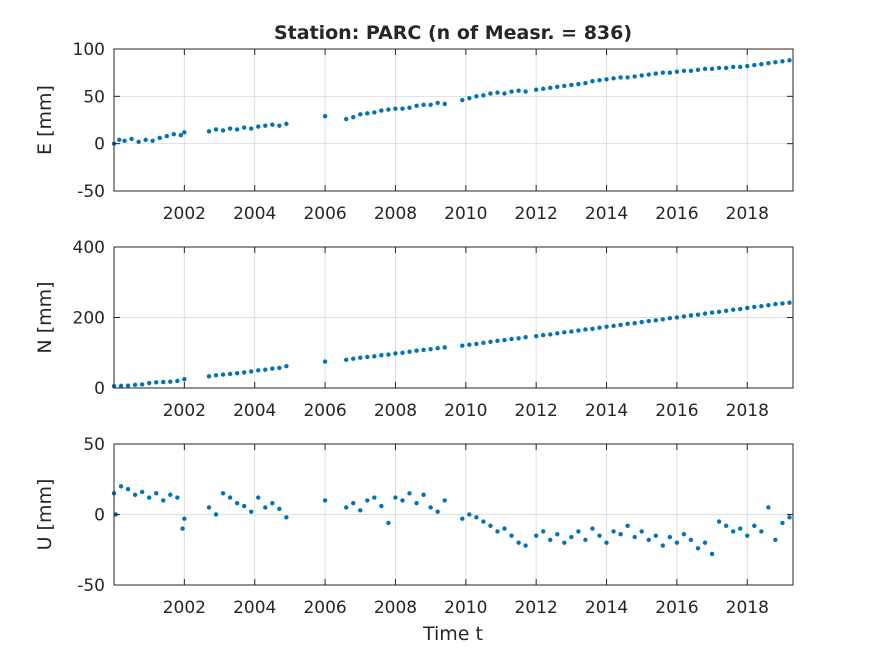 The image size is (875, 656). I want to click on x-tick-label: 2006, so click(324, 214).